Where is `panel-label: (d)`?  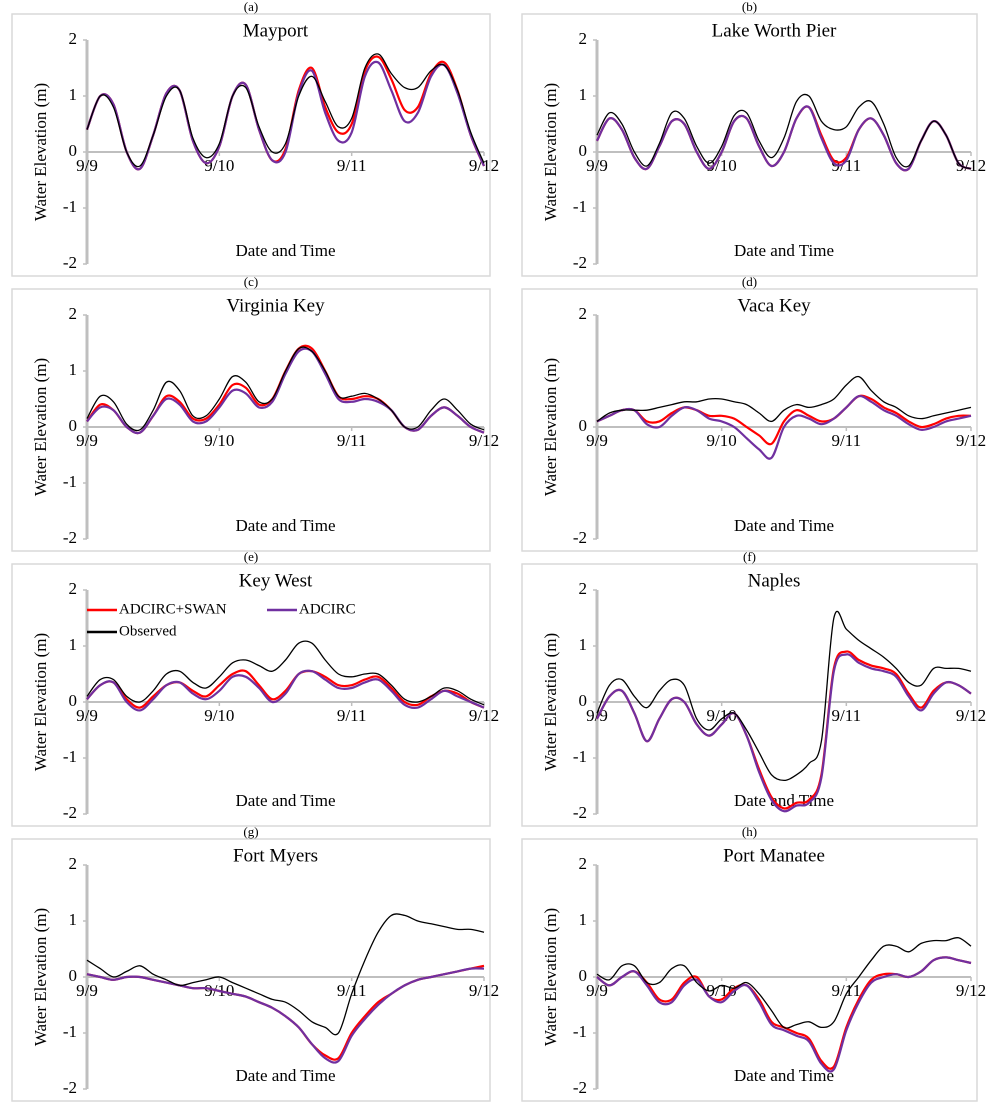 panel-label: (d) is located at coordinates (749, 281).